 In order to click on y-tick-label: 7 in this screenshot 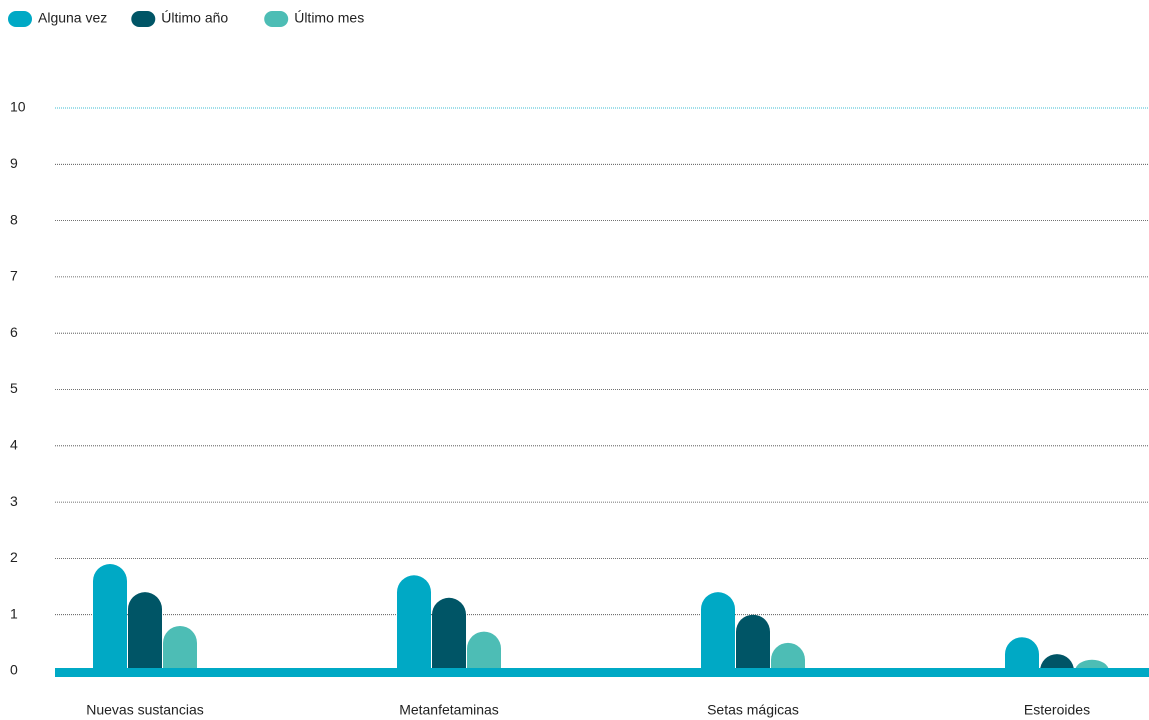, I will do `click(14, 276)`.